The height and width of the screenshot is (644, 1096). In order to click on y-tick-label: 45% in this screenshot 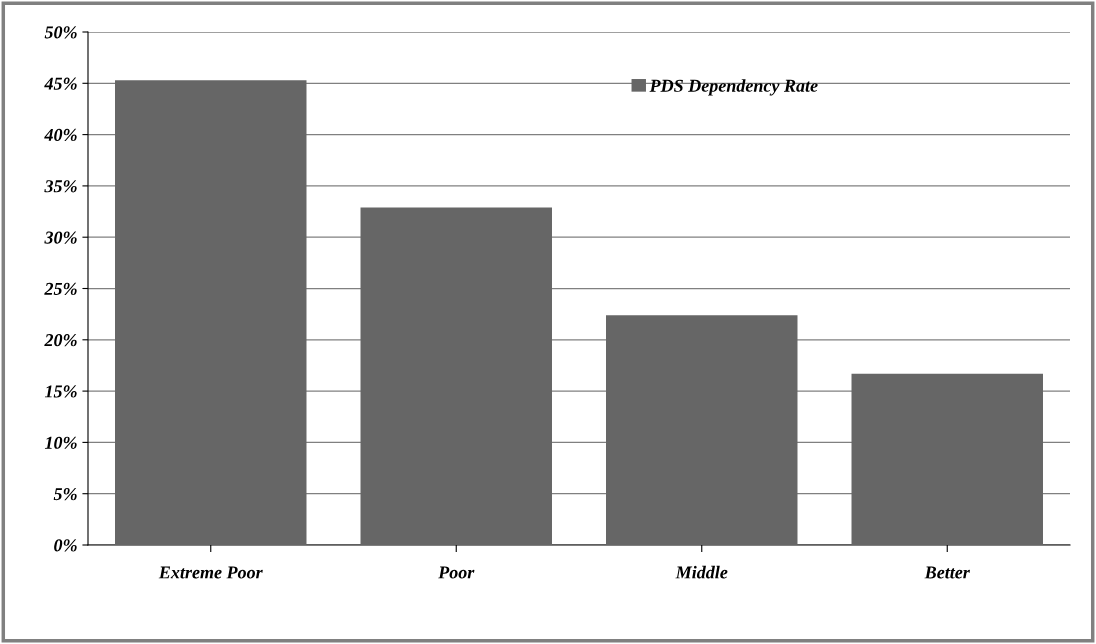, I will do `click(60, 83)`.